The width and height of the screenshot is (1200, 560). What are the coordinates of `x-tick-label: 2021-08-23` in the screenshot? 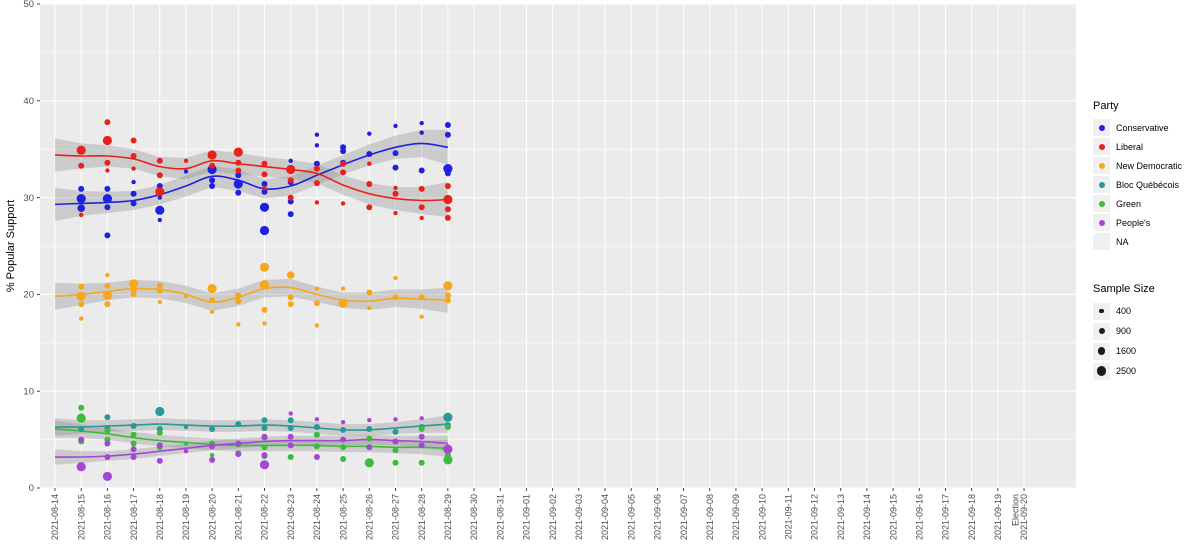 It's located at (291, 517).